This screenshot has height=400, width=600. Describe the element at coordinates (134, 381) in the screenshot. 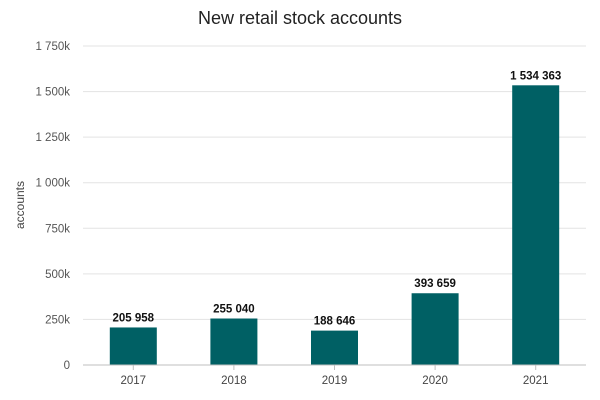

I see `x-tick-label-2017: 2017` at that location.